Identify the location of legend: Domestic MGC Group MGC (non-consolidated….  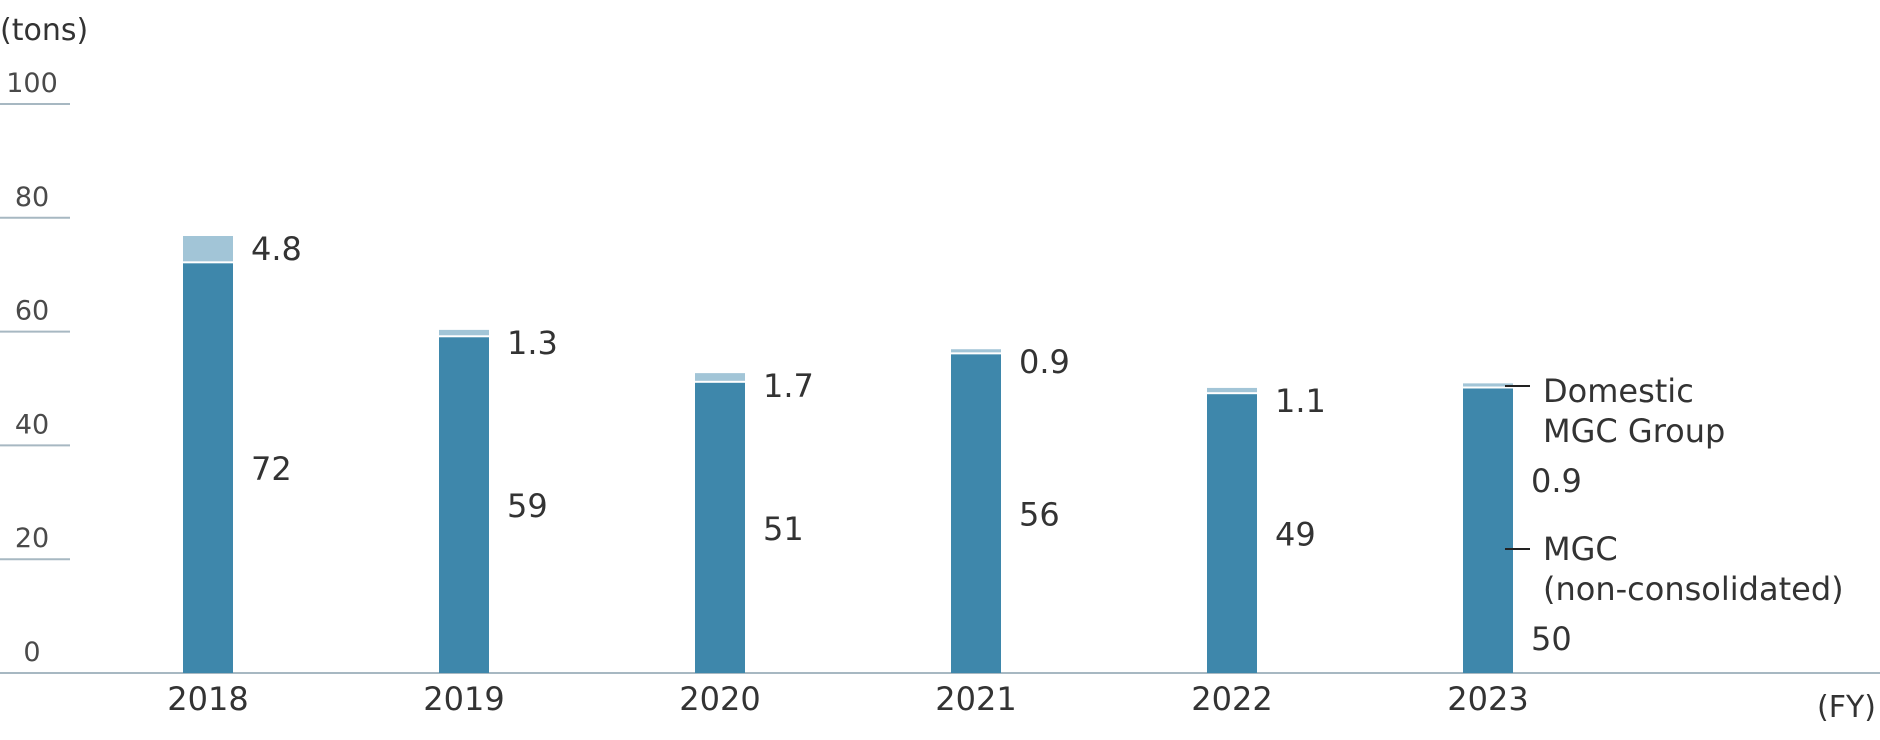
(1674, 490).